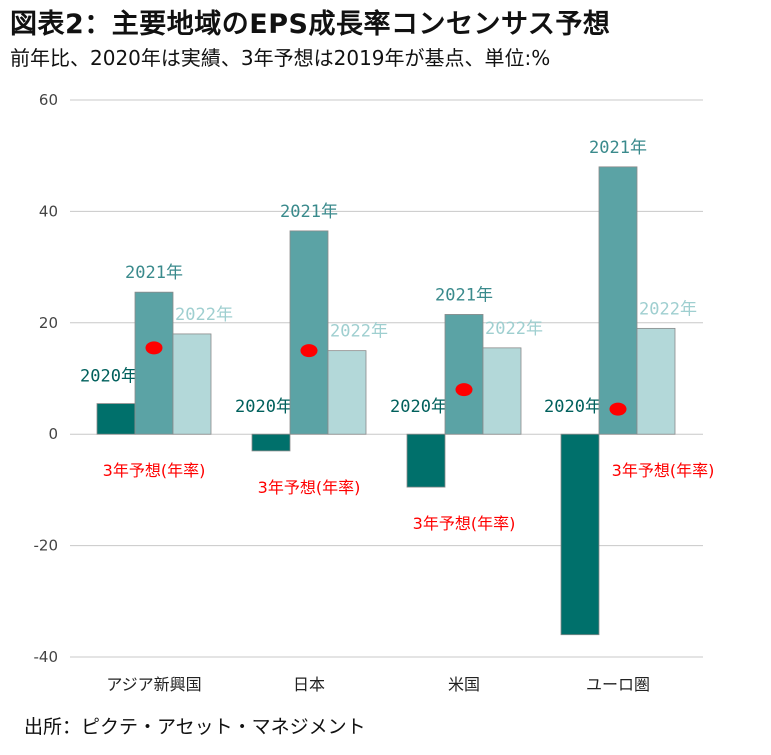 The width and height of the screenshot is (771, 755). Describe the element at coordinates (464, 684) in the screenshot. I see `x-tick-label: 米国` at that location.